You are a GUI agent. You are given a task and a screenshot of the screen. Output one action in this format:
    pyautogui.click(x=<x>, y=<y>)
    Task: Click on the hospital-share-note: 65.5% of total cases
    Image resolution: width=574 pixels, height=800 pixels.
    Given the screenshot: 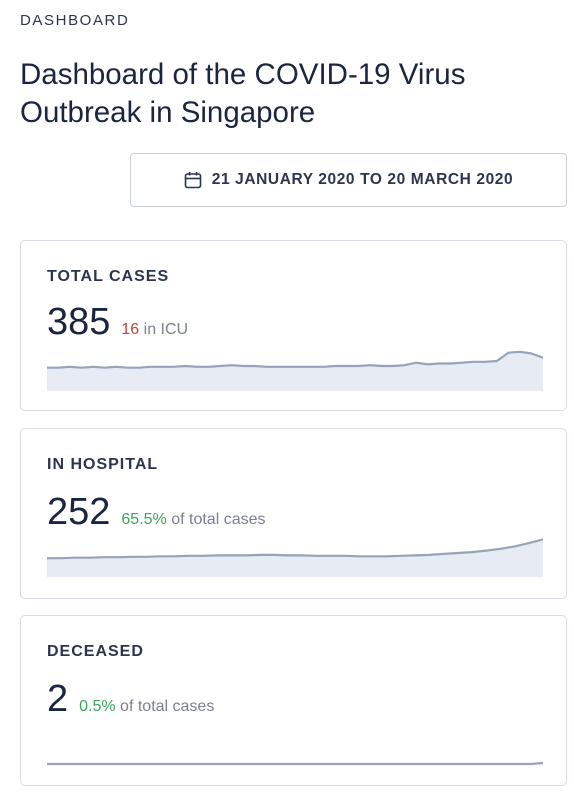 What is the action you would take?
    pyautogui.click(x=193, y=520)
    